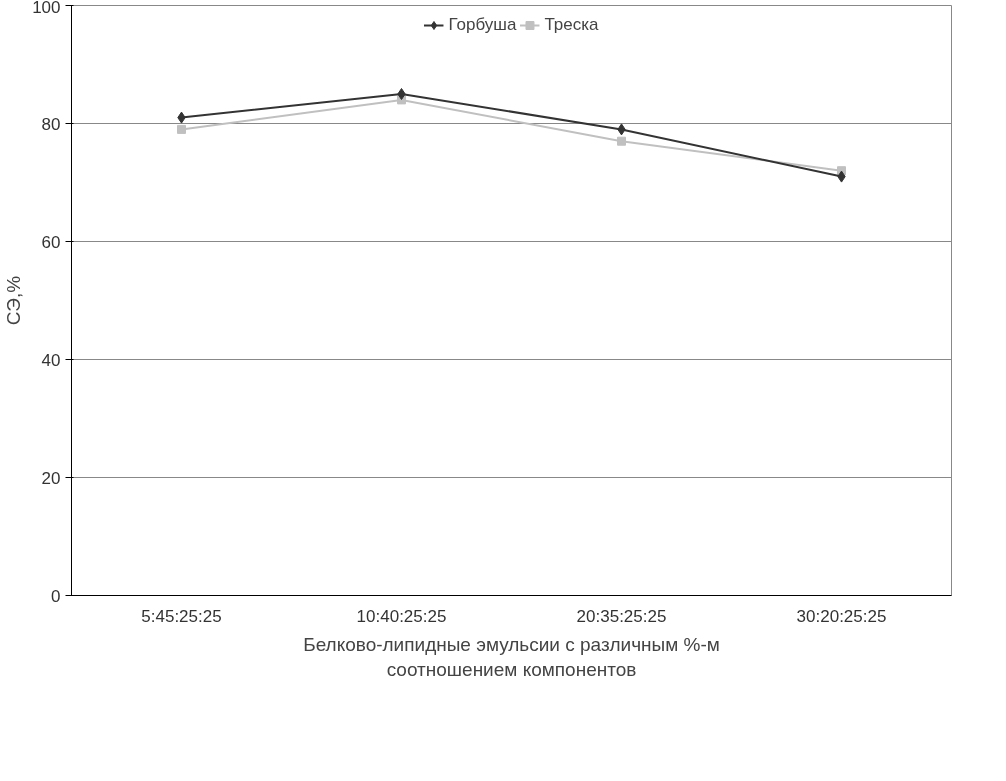 The height and width of the screenshot is (781, 1006). Describe the element at coordinates (51, 478) in the screenshot. I see `y-tick-label: 20` at that location.